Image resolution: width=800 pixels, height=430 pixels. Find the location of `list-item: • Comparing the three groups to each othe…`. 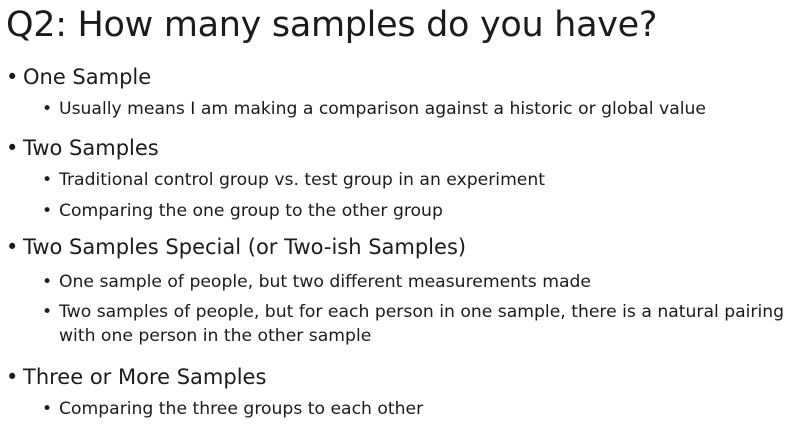

list-item: • Comparing the three groups to each othe… is located at coordinates (418, 409).